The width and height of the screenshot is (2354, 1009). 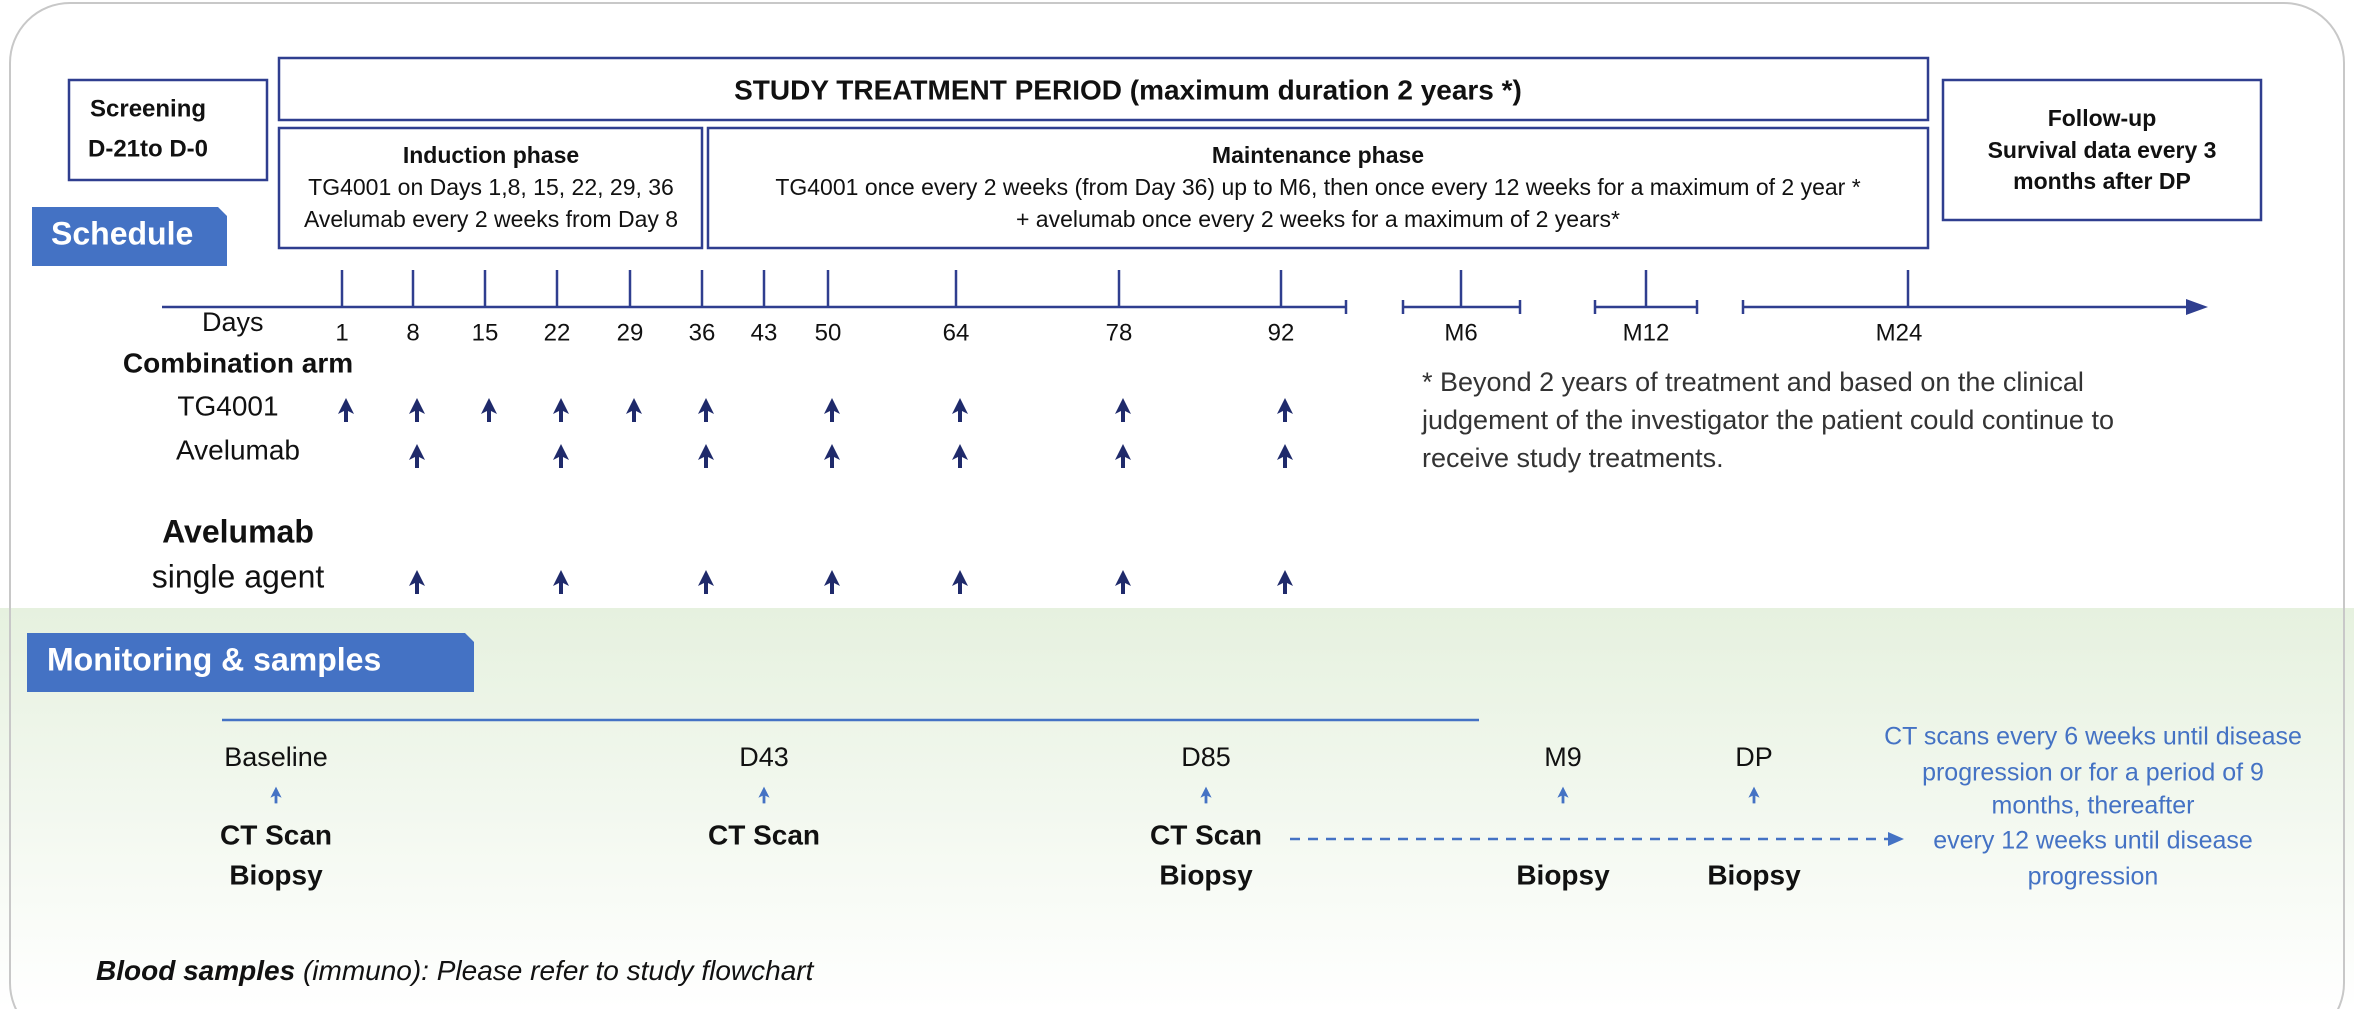 I want to click on ct-note-line: progression or for a period of 9, so click(x=2093, y=773).